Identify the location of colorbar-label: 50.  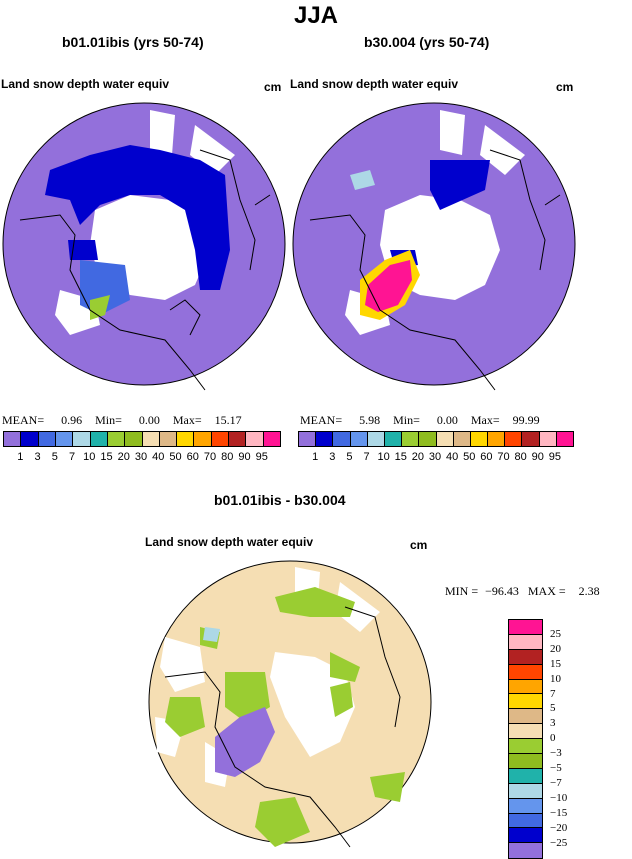
(469, 457).